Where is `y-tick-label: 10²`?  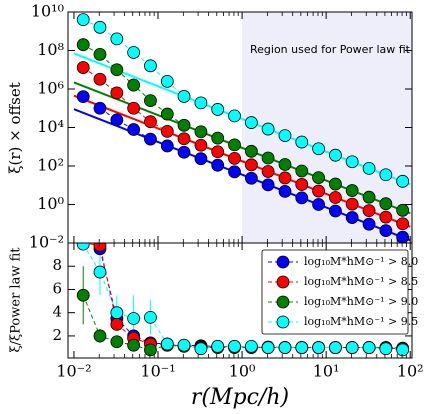
y-tick-label: 10² is located at coordinates (50, 165).